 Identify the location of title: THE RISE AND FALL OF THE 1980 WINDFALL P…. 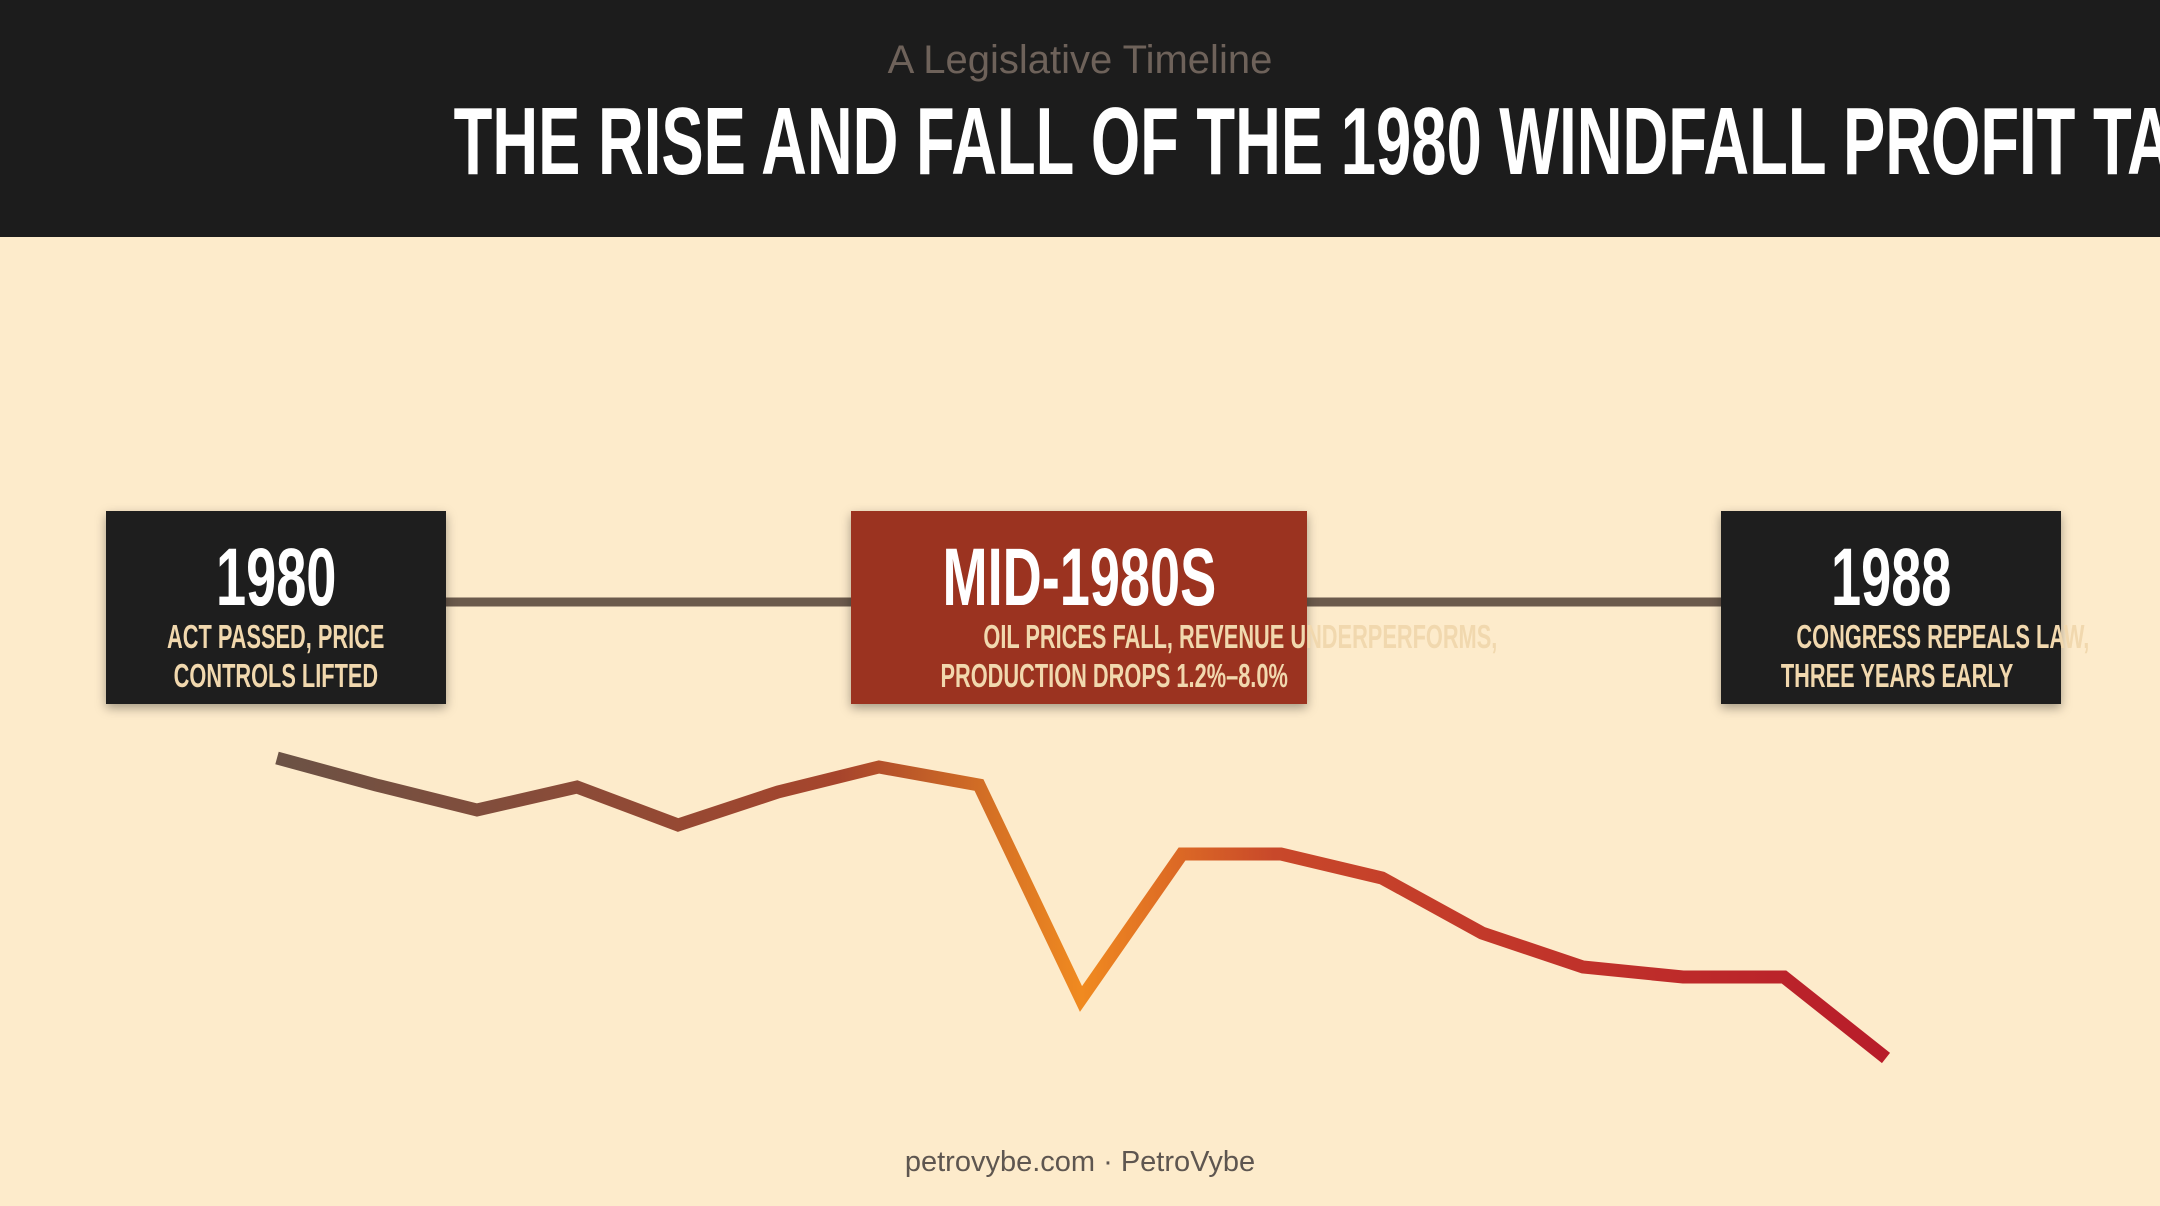
(1306, 141).